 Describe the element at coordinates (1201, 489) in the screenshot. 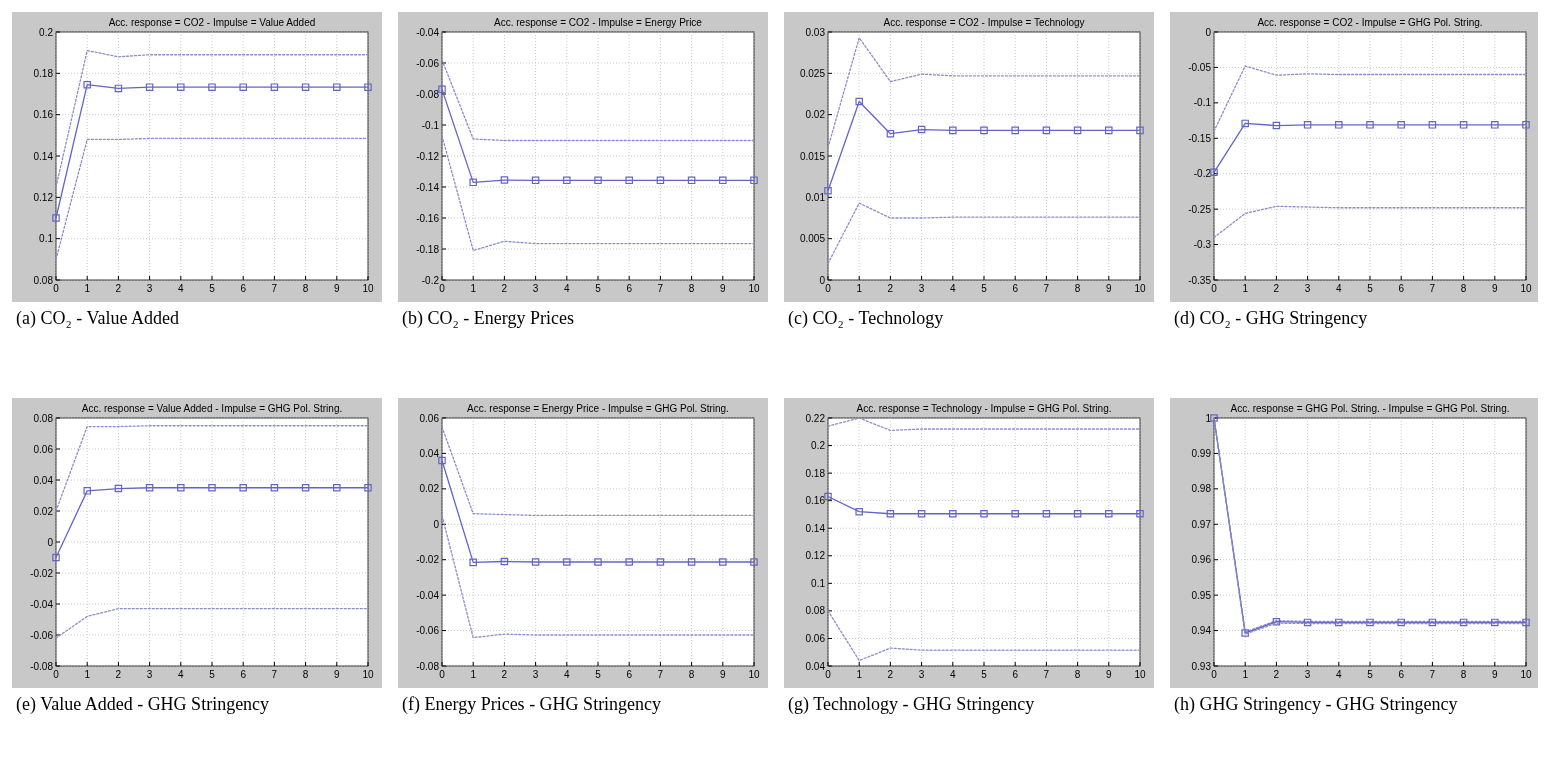

I see `y-tick-label: 0.98` at that location.